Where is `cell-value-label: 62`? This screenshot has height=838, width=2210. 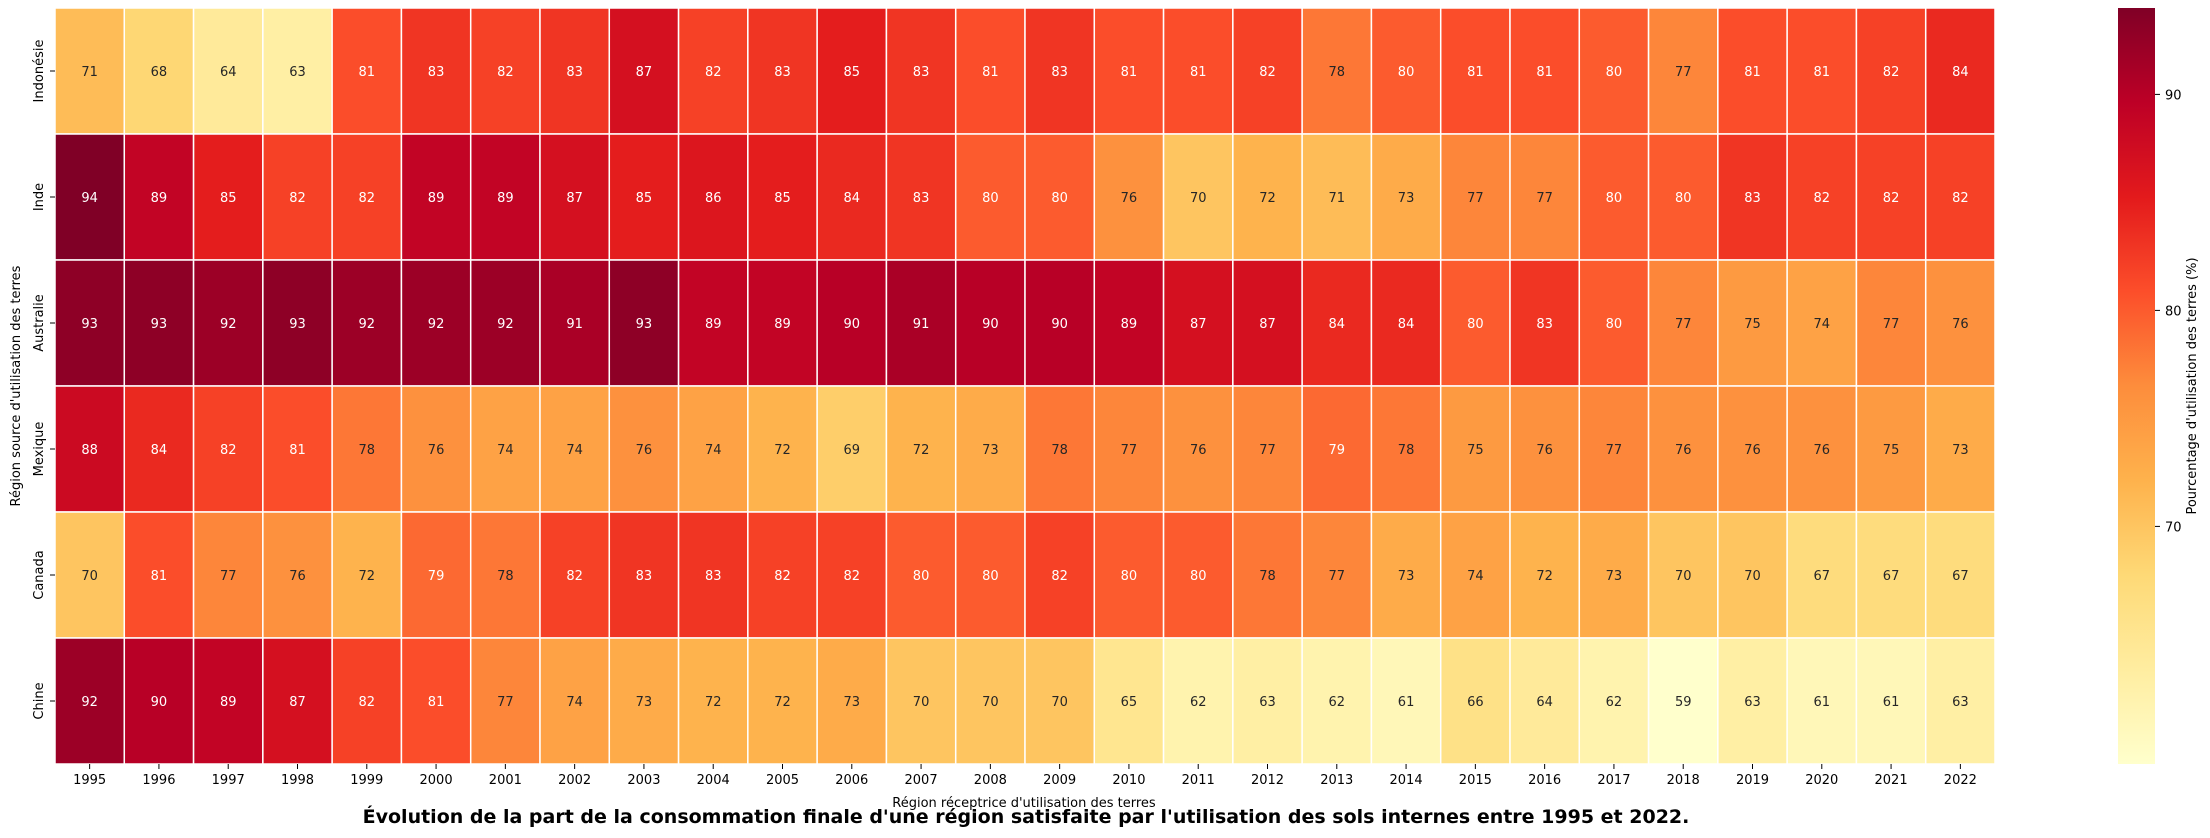 cell-value-label: 62 is located at coordinates (1614, 702).